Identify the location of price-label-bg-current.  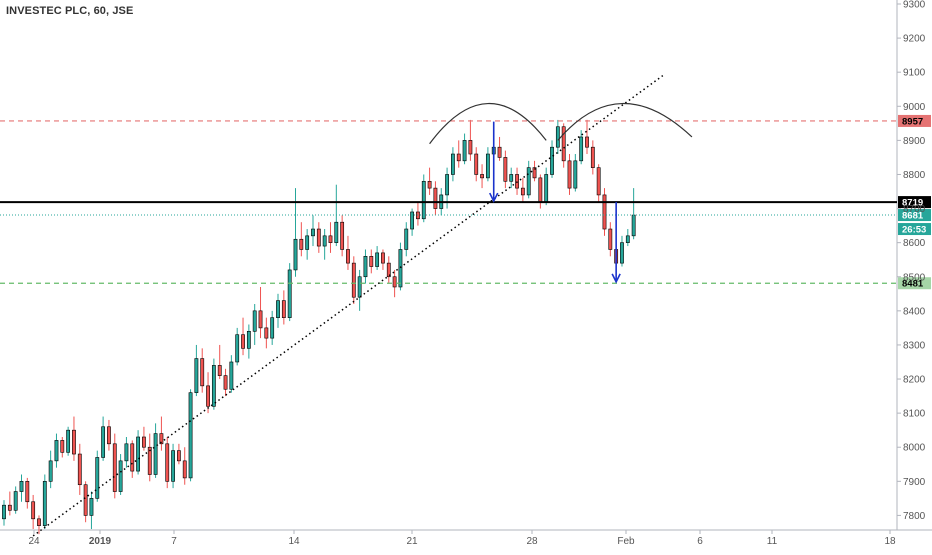
(914, 215).